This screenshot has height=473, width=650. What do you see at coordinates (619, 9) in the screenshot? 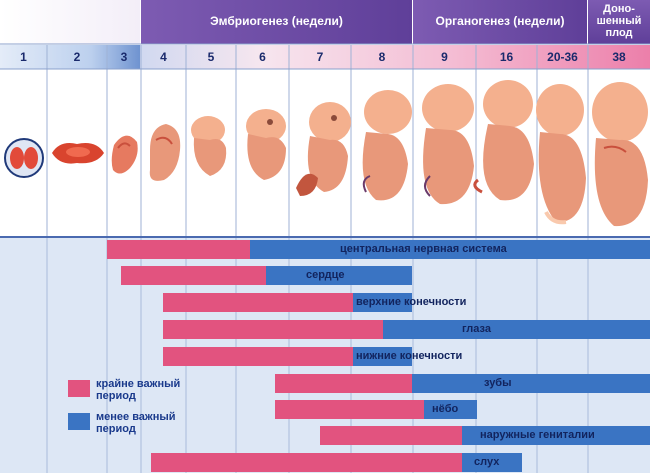
I see `term-line-1: Доно-` at bounding box center [619, 9].